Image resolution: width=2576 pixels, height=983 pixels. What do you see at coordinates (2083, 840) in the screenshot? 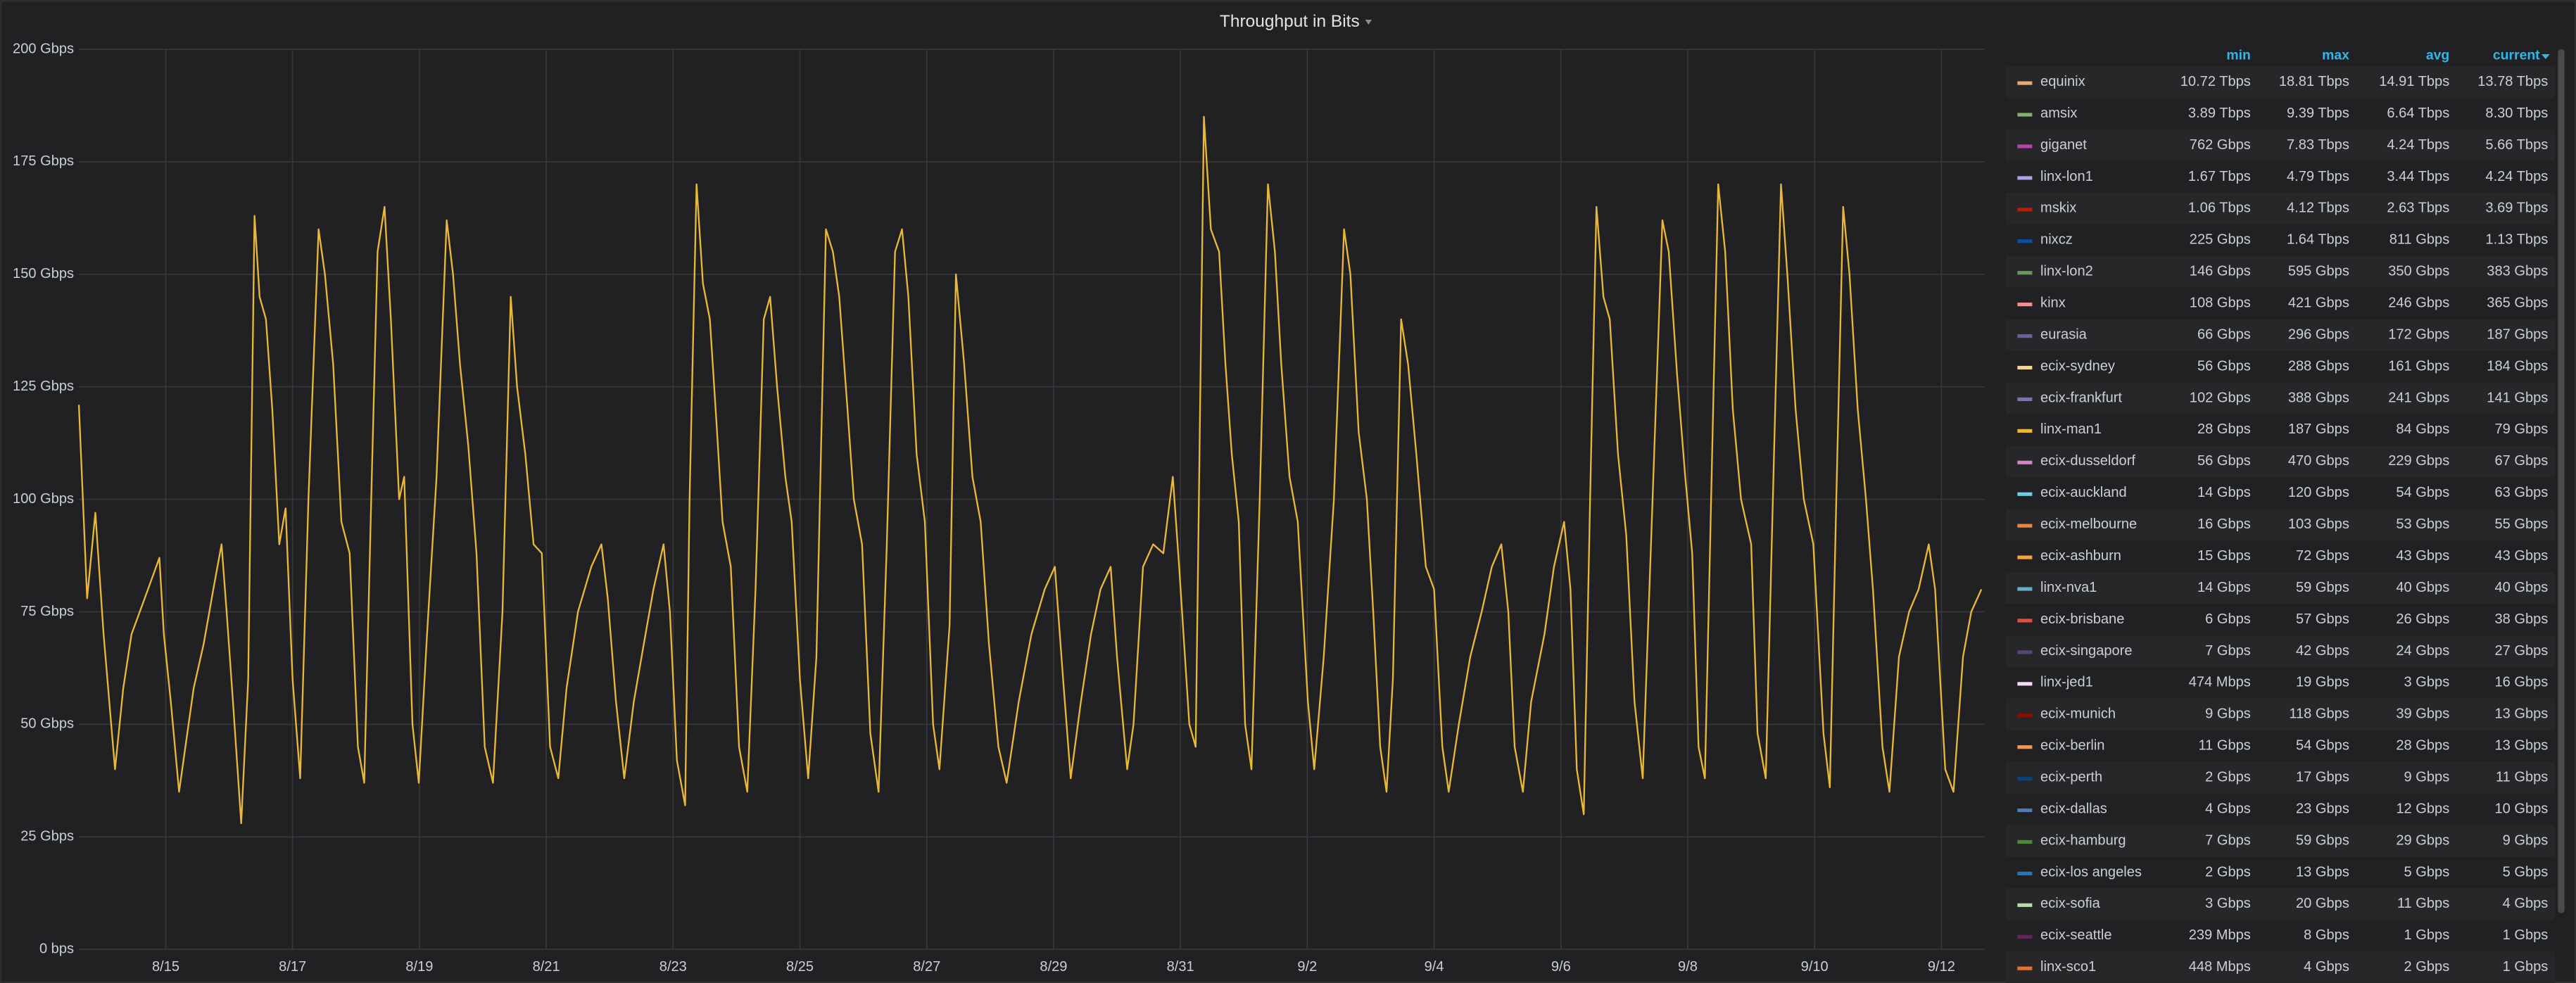
I see `legend-series-name: ecix-hamburg` at bounding box center [2083, 840].